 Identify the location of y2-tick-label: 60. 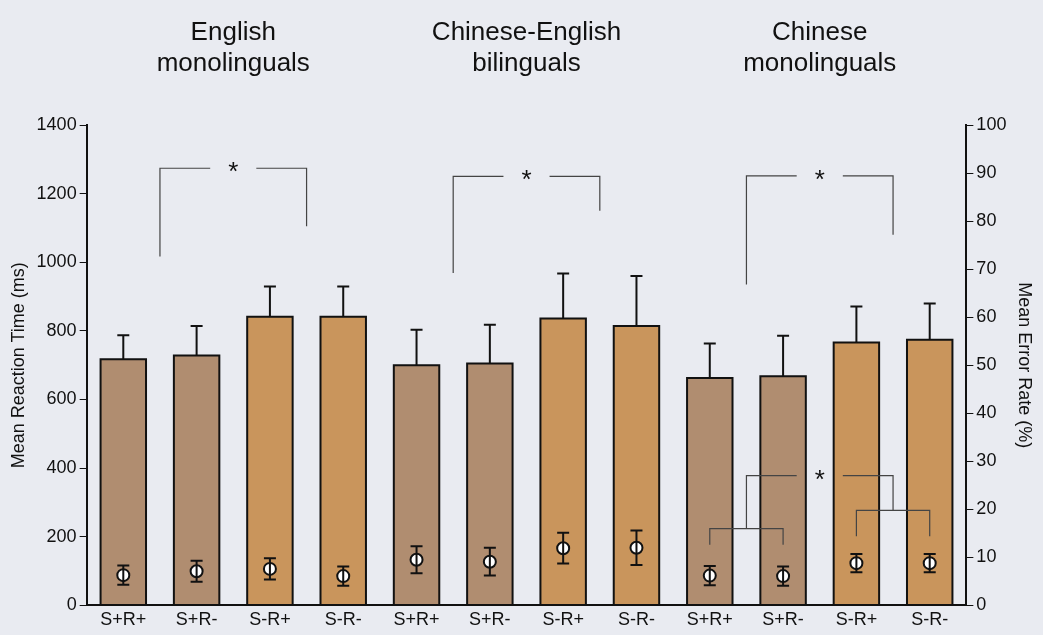
(986, 316).